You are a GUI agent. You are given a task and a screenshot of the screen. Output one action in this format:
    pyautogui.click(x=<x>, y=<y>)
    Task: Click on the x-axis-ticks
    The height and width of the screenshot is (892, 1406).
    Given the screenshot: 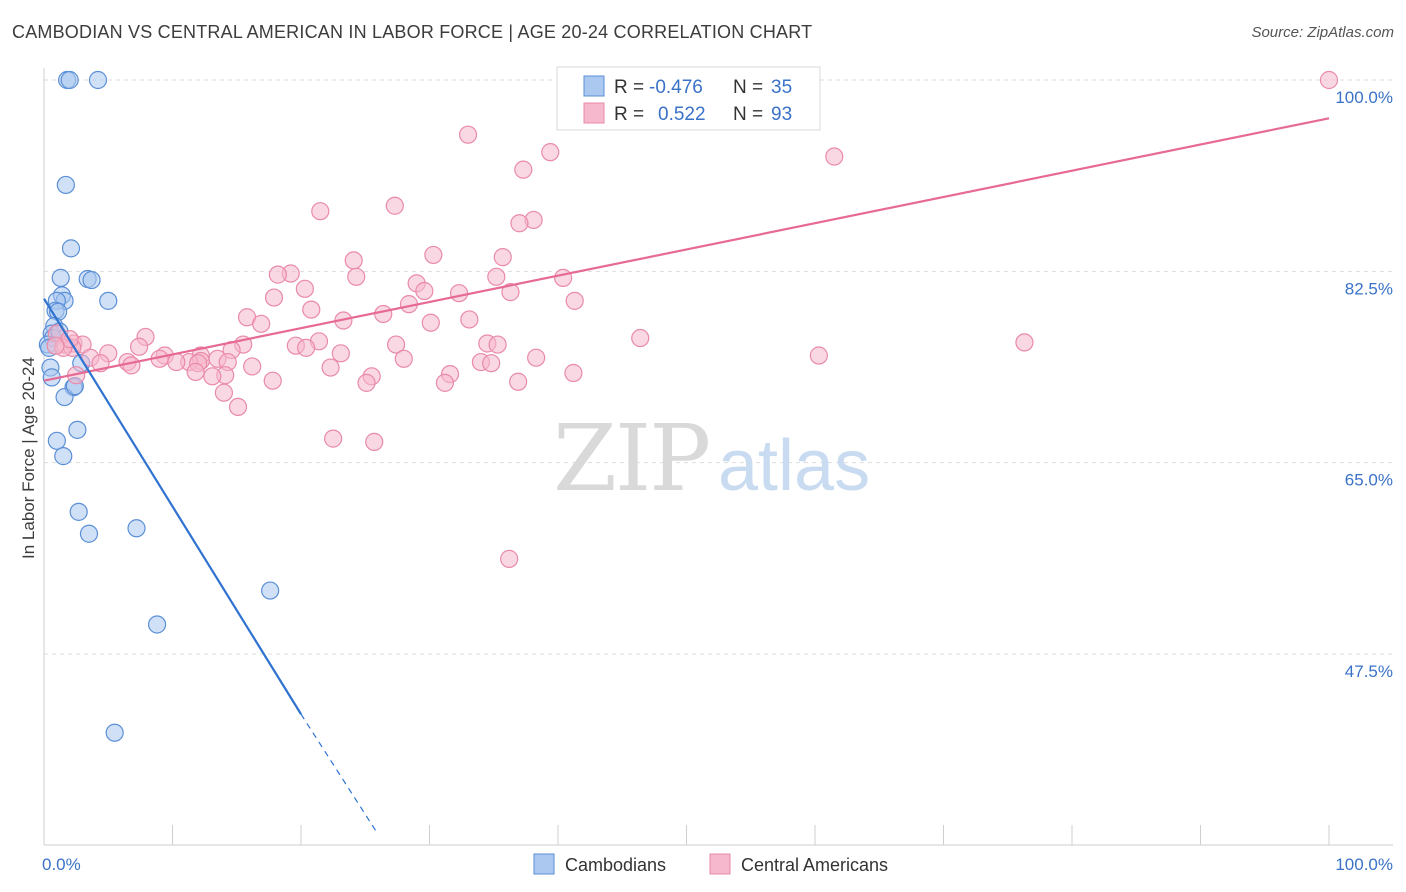 What is the action you would take?
    pyautogui.click(x=751, y=835)
    